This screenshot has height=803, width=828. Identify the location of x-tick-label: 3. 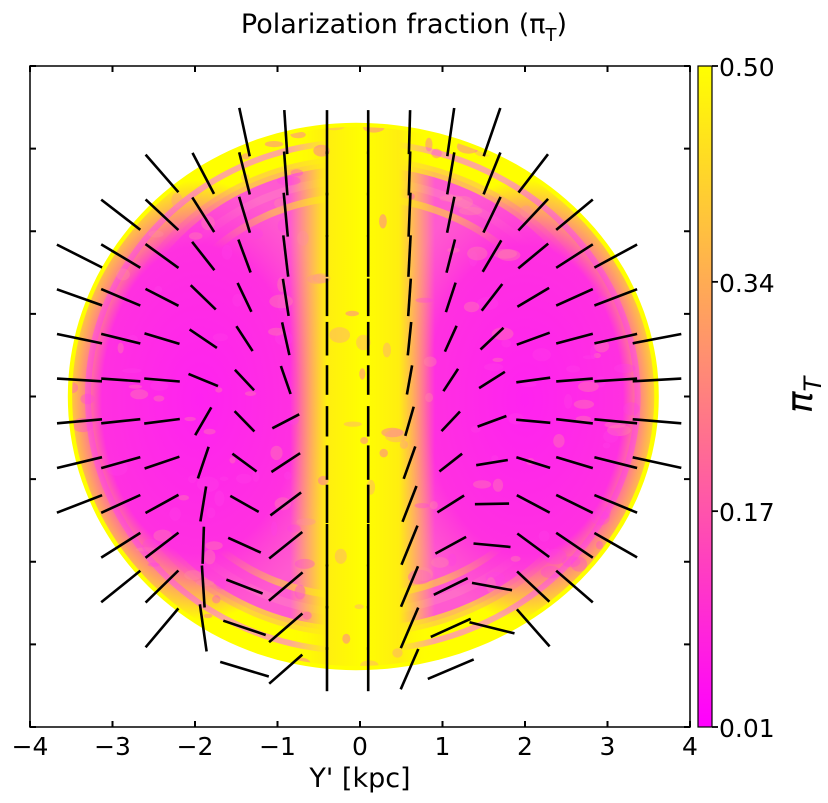
(608, 746).